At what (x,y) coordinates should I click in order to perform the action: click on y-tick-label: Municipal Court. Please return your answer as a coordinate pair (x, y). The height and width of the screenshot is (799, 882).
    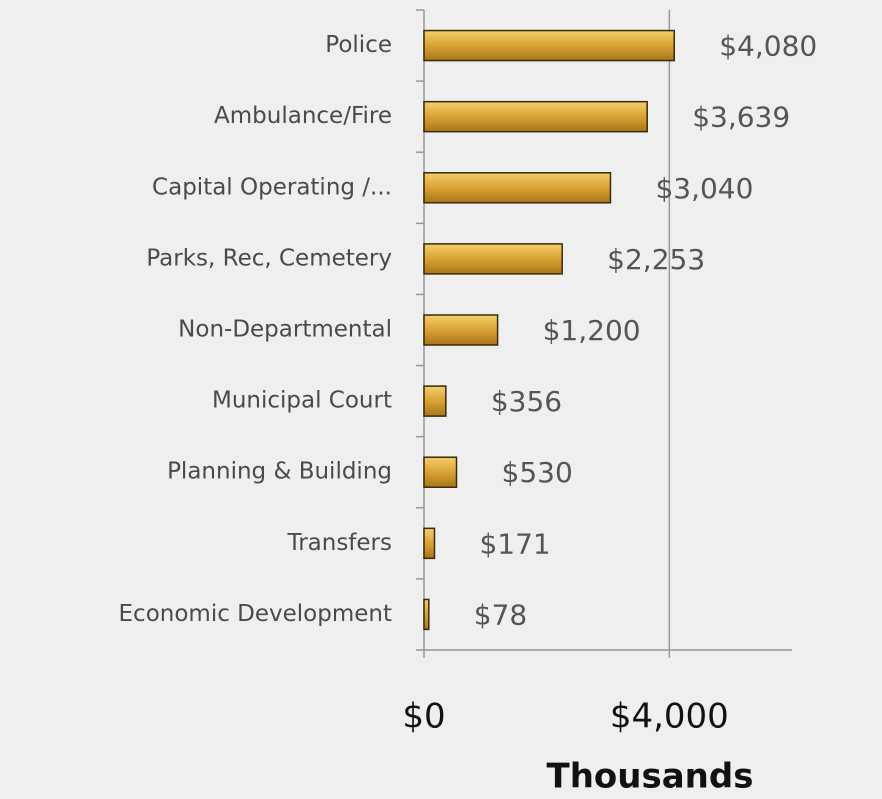
    Looking at the image, I should click on (302, 401).